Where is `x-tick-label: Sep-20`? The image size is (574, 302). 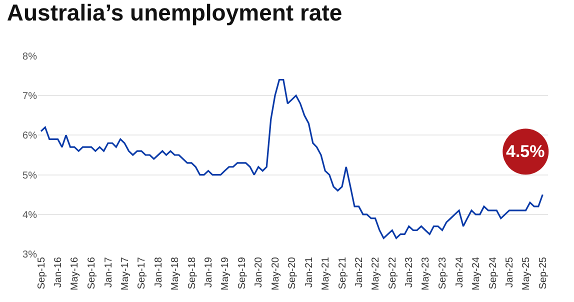 x-tick-label: Sep-20 is located at coordinates (292, 273).